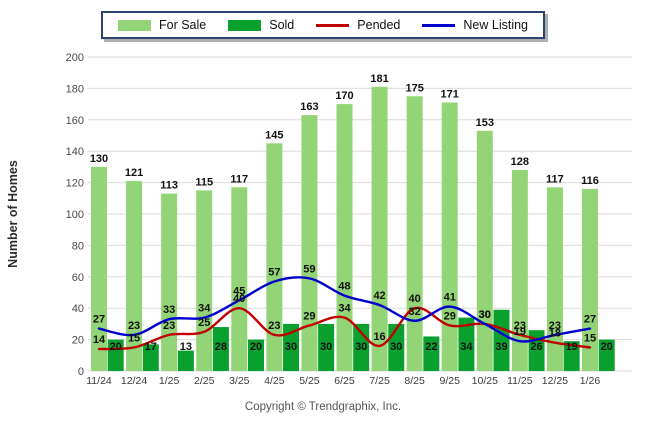 This screenshot has height=434, width=646. I want to click on xtick-6/25: 6/25, so click(344, 381).